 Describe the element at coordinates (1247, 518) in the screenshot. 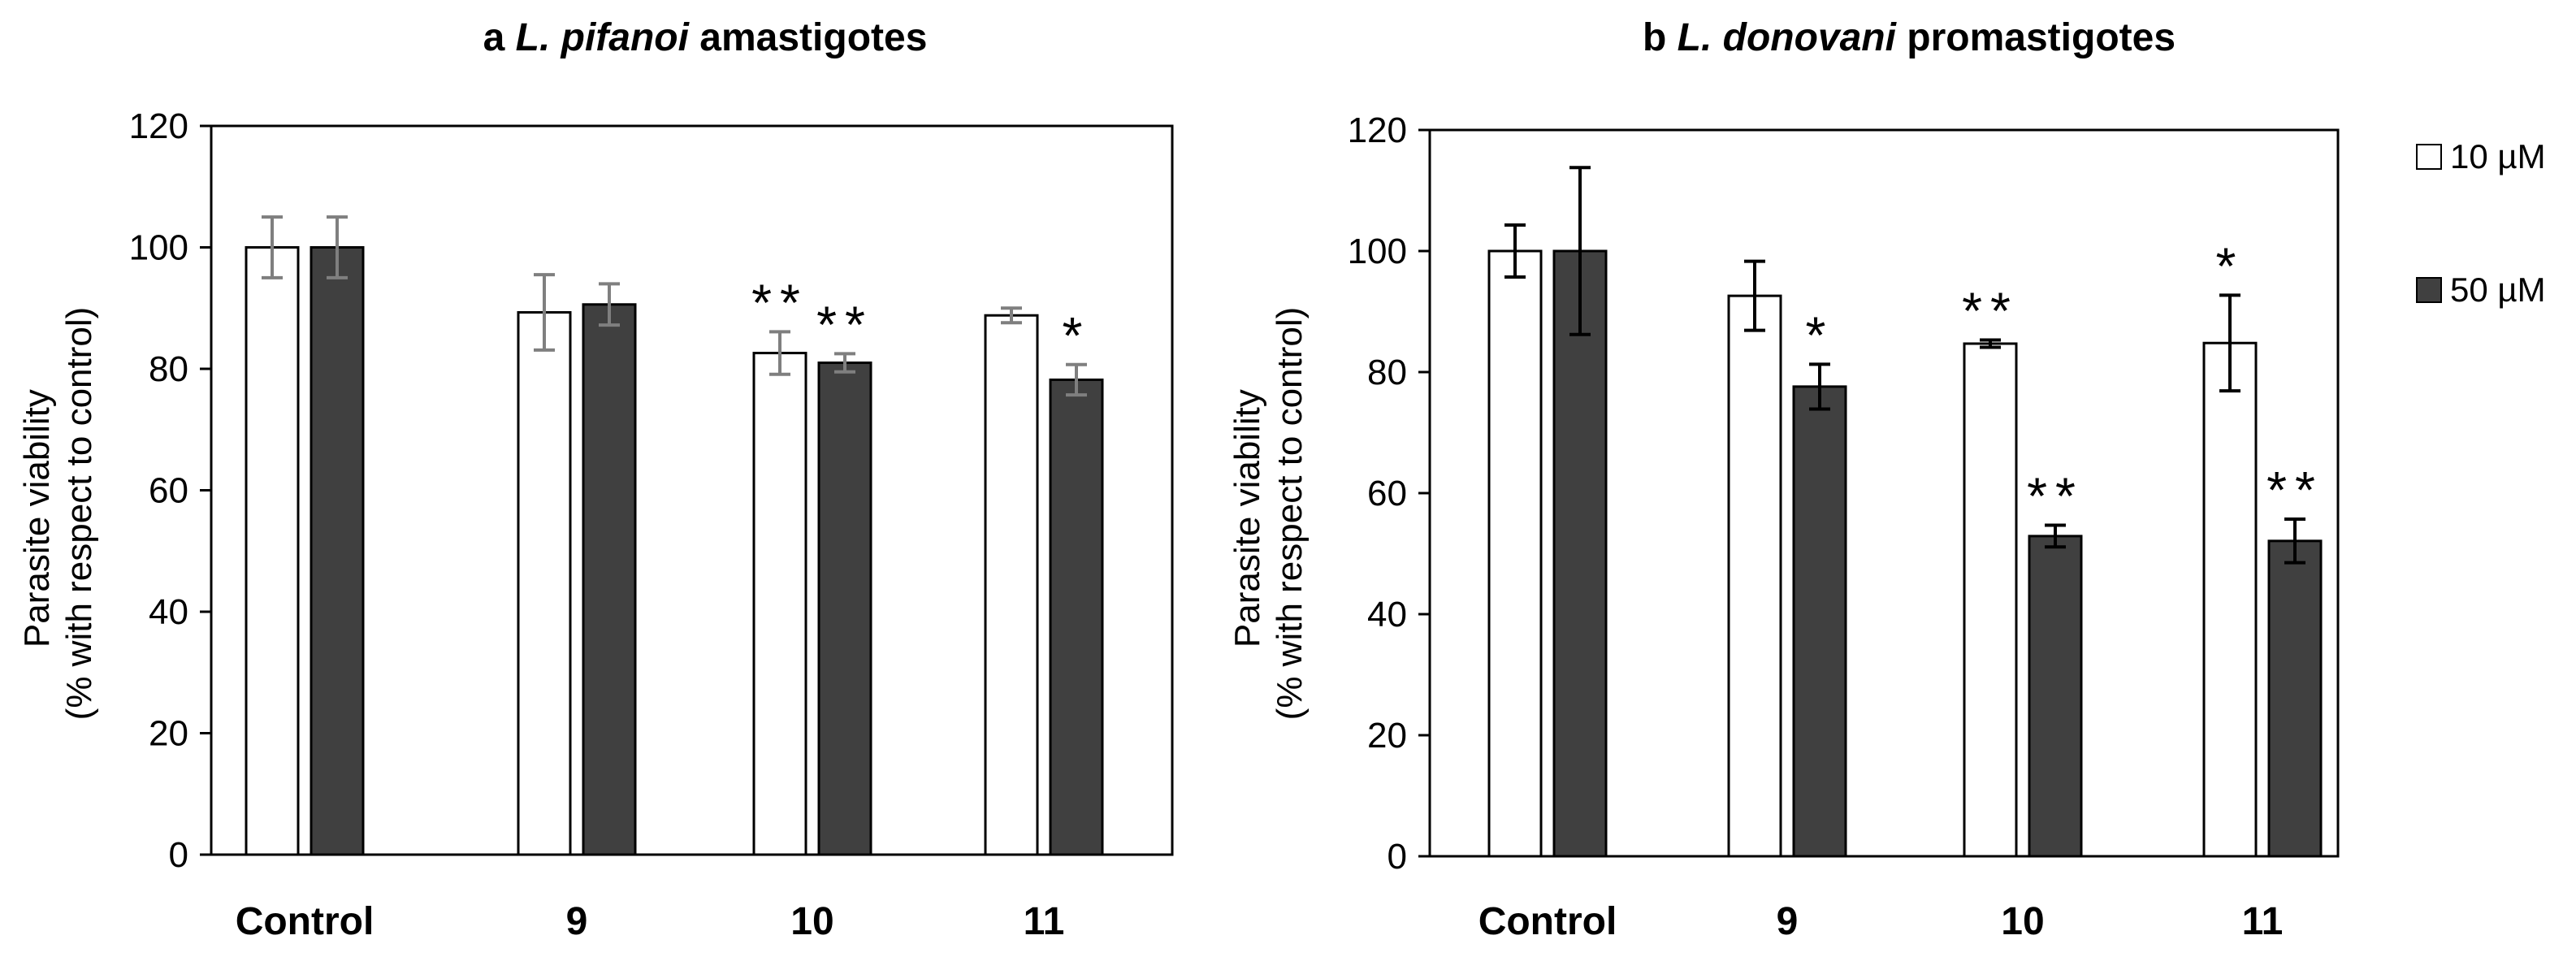

I see `panel-b-ylabel-line1: Parasite viability` at that location.